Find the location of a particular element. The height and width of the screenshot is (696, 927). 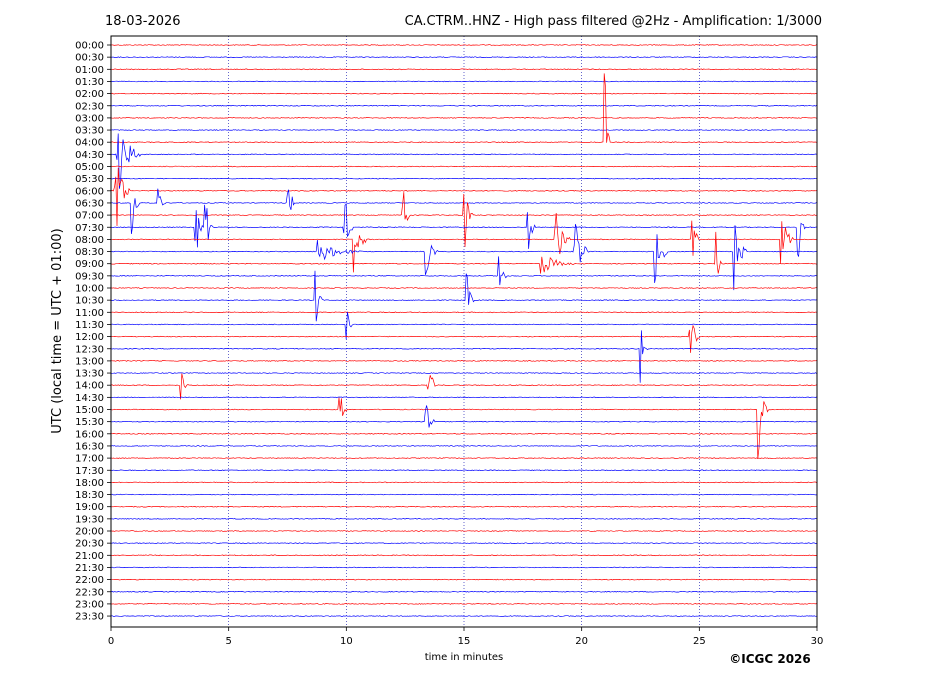

y-tick-label-26: 13:00 is located at coordinates (89, 361).